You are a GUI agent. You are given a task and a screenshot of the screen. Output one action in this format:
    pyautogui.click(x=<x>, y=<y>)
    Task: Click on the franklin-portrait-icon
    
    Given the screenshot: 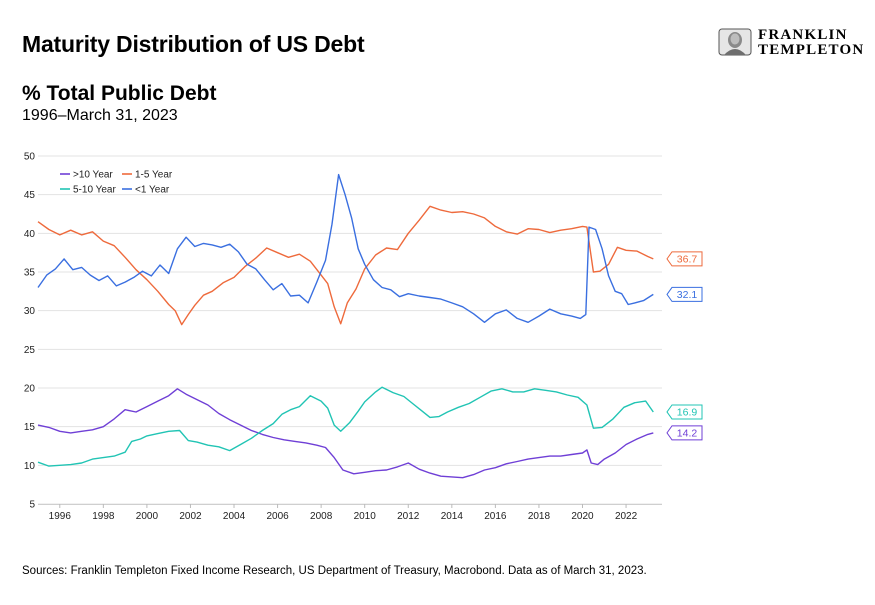 What is the action you would take?
    pyautogui.click(x=735, y=42)
    